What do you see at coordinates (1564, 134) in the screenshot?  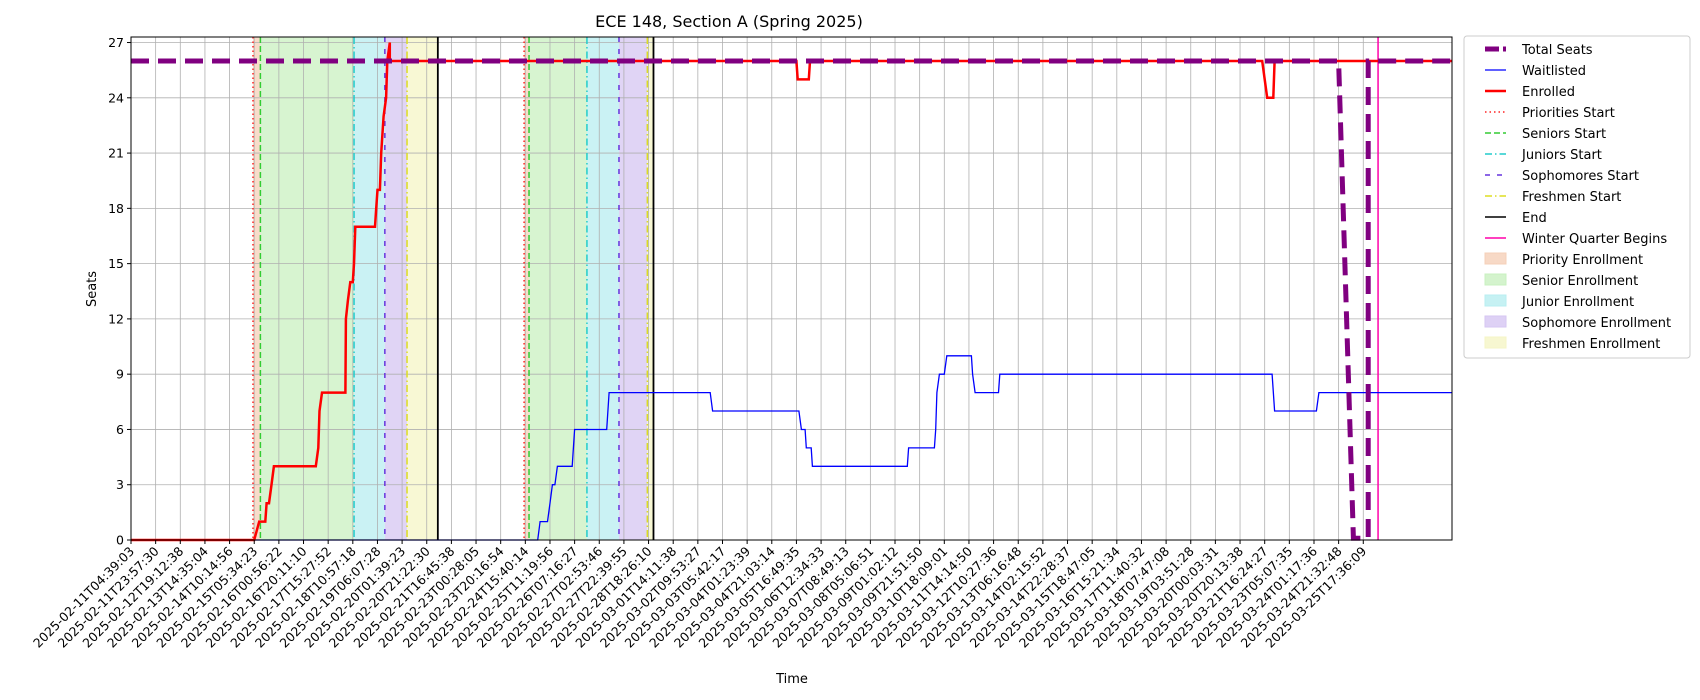 I see `legend-label-4: Seniors Start` at bounding box center [1564, 134].